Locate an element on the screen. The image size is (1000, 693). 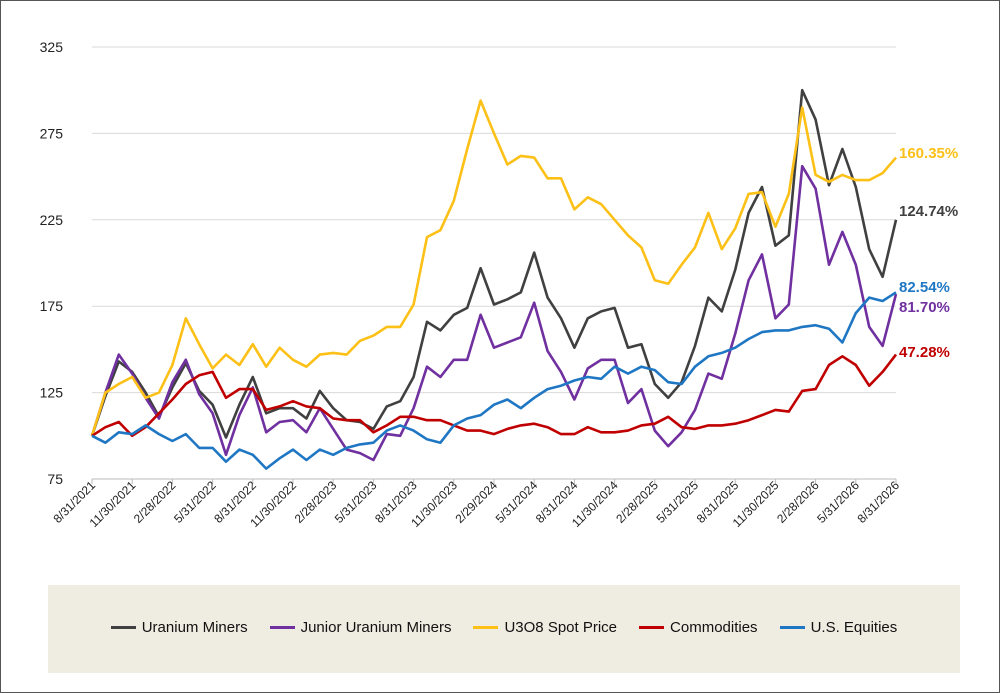
end-label-commodities: 47.28% is located at coordinates (924, 352).